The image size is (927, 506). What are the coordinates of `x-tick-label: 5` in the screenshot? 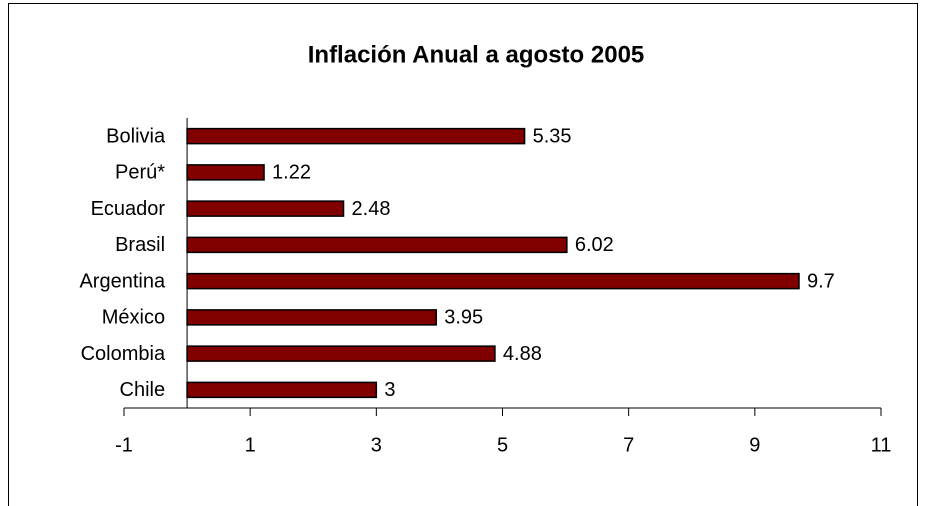 It's located at (502, 445).